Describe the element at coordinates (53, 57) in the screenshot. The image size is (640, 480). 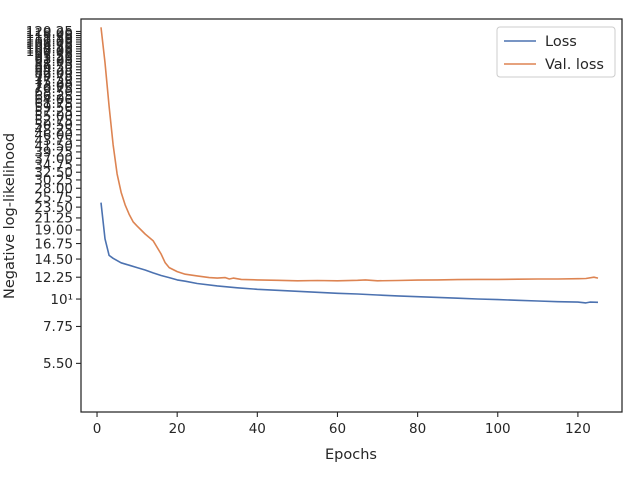
I see `y-tick-label: 95.50` at that location.